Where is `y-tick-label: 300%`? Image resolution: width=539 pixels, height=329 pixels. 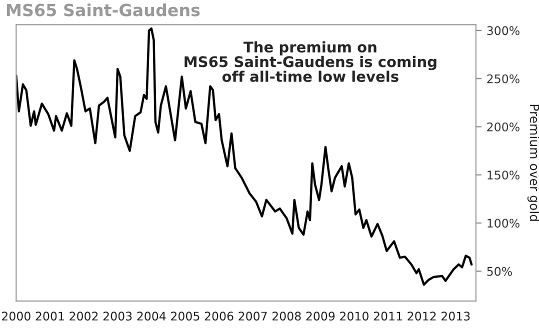 y-tick-label: 300% is located at coordinates (503, 31).